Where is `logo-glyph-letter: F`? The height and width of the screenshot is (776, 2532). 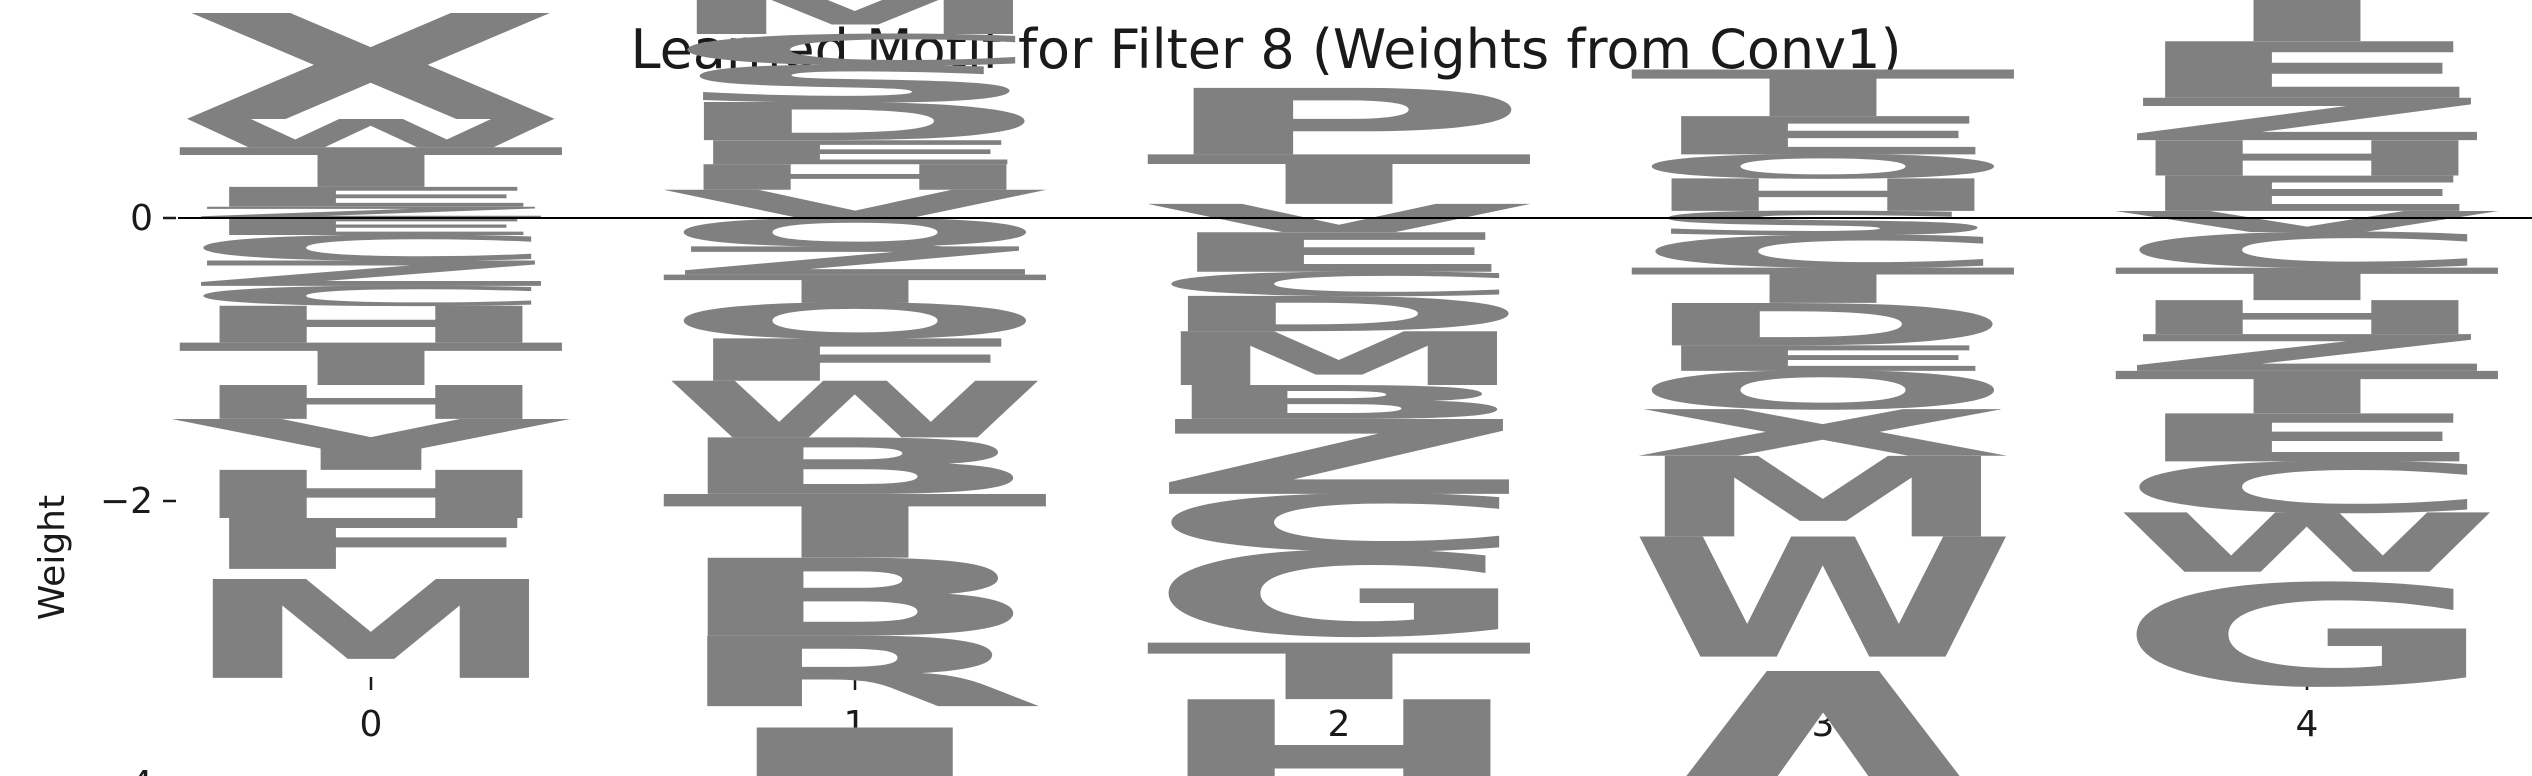 logo-glyph-letter: F is located at coordinates (855, 361).